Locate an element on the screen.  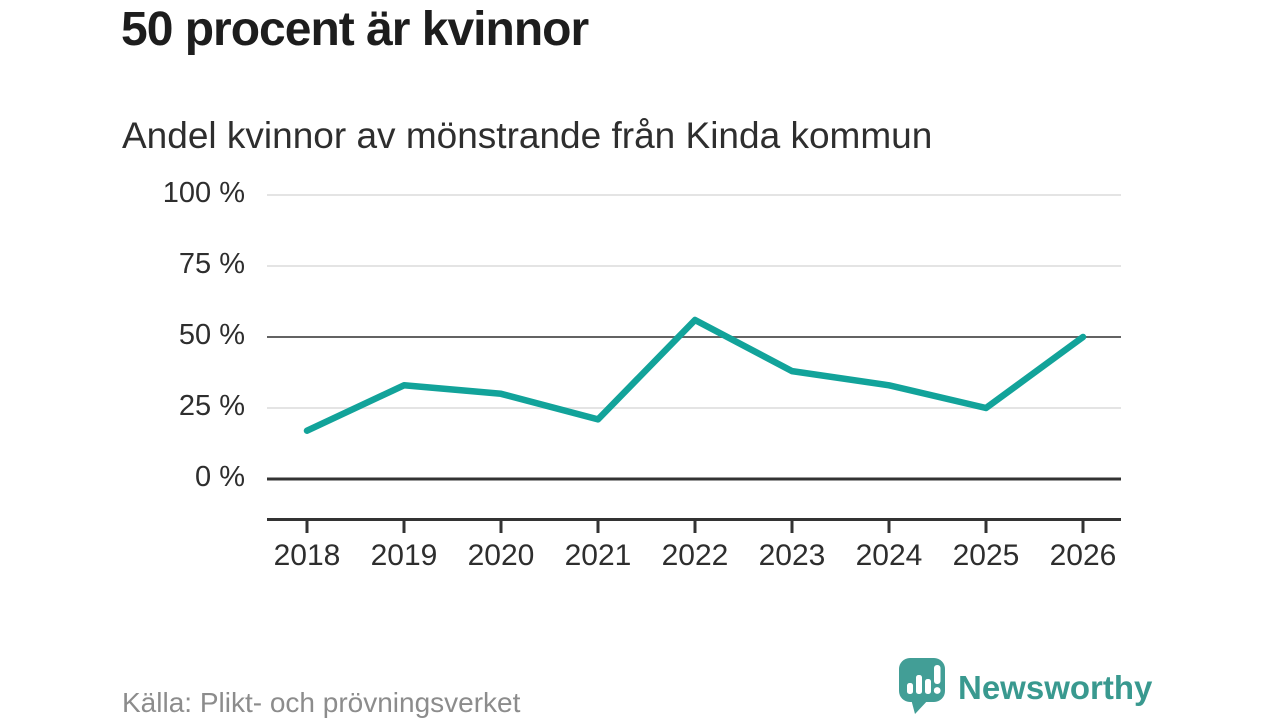
newsworthy-logo: Newsworthy is located at coordinates (1025, 687).